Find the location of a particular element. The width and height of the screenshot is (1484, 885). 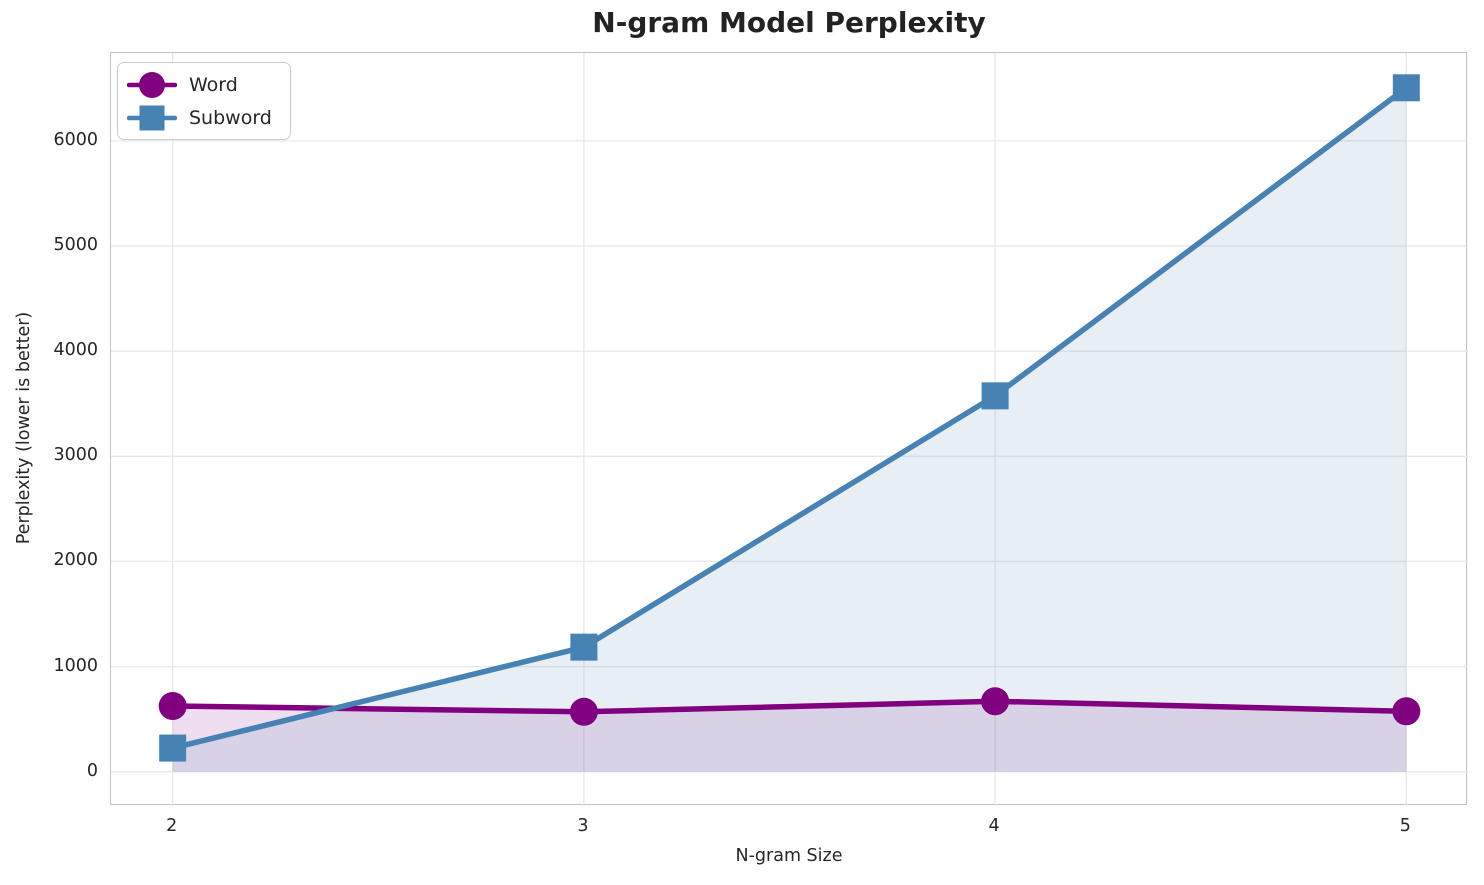

marker-word-x5 is located at coordinates (1406, 711).